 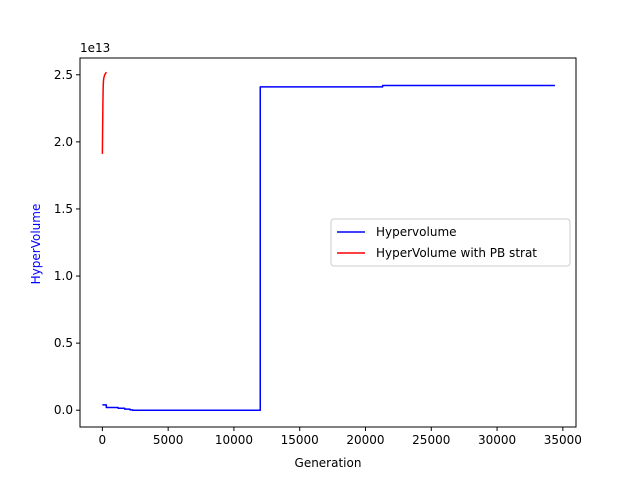 What do you see at coordinates (563, 440) in the screenshot?
I see `x-tick-label: 35000` at bounding box center [563, 440].